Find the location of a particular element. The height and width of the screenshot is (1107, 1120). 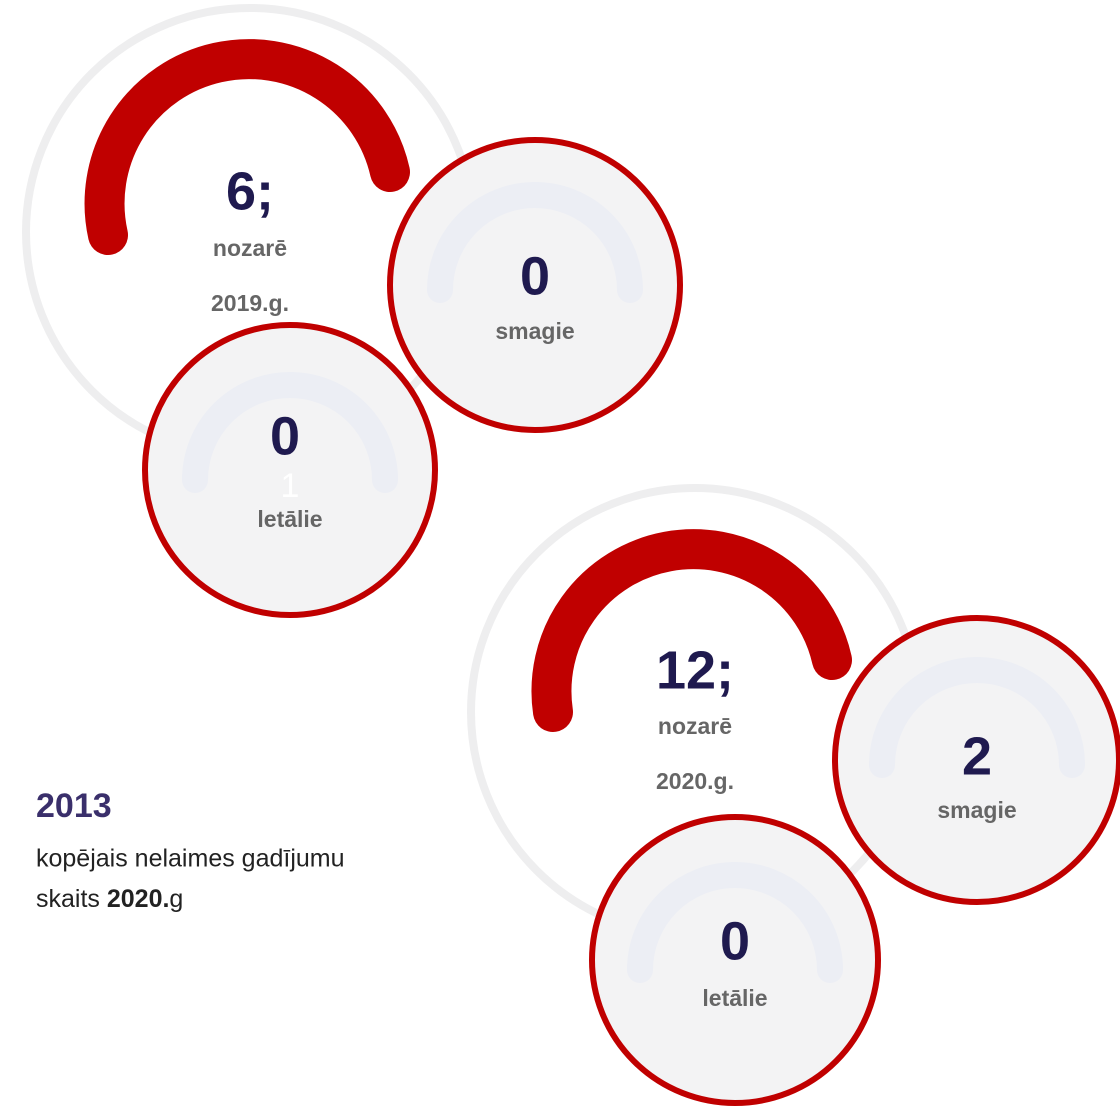

total-value: 6; is located at coordinates (250, 191).